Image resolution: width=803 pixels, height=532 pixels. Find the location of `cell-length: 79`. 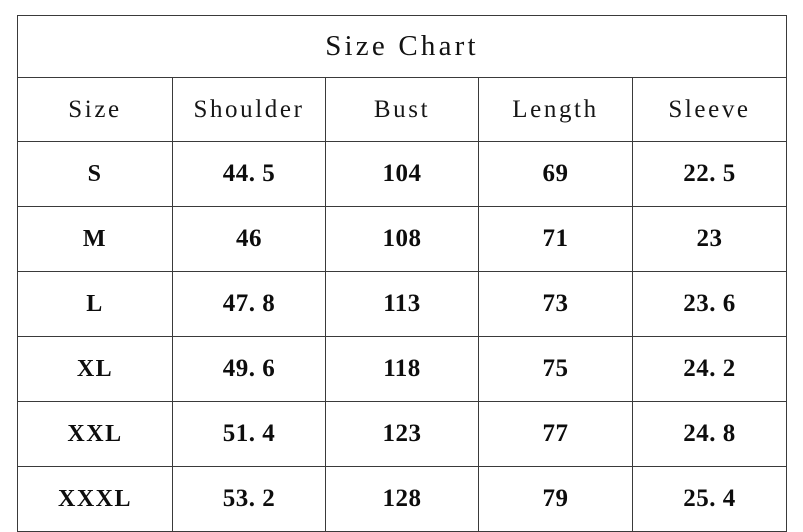

cell-length: 79 is located at coordinates (555, 499).